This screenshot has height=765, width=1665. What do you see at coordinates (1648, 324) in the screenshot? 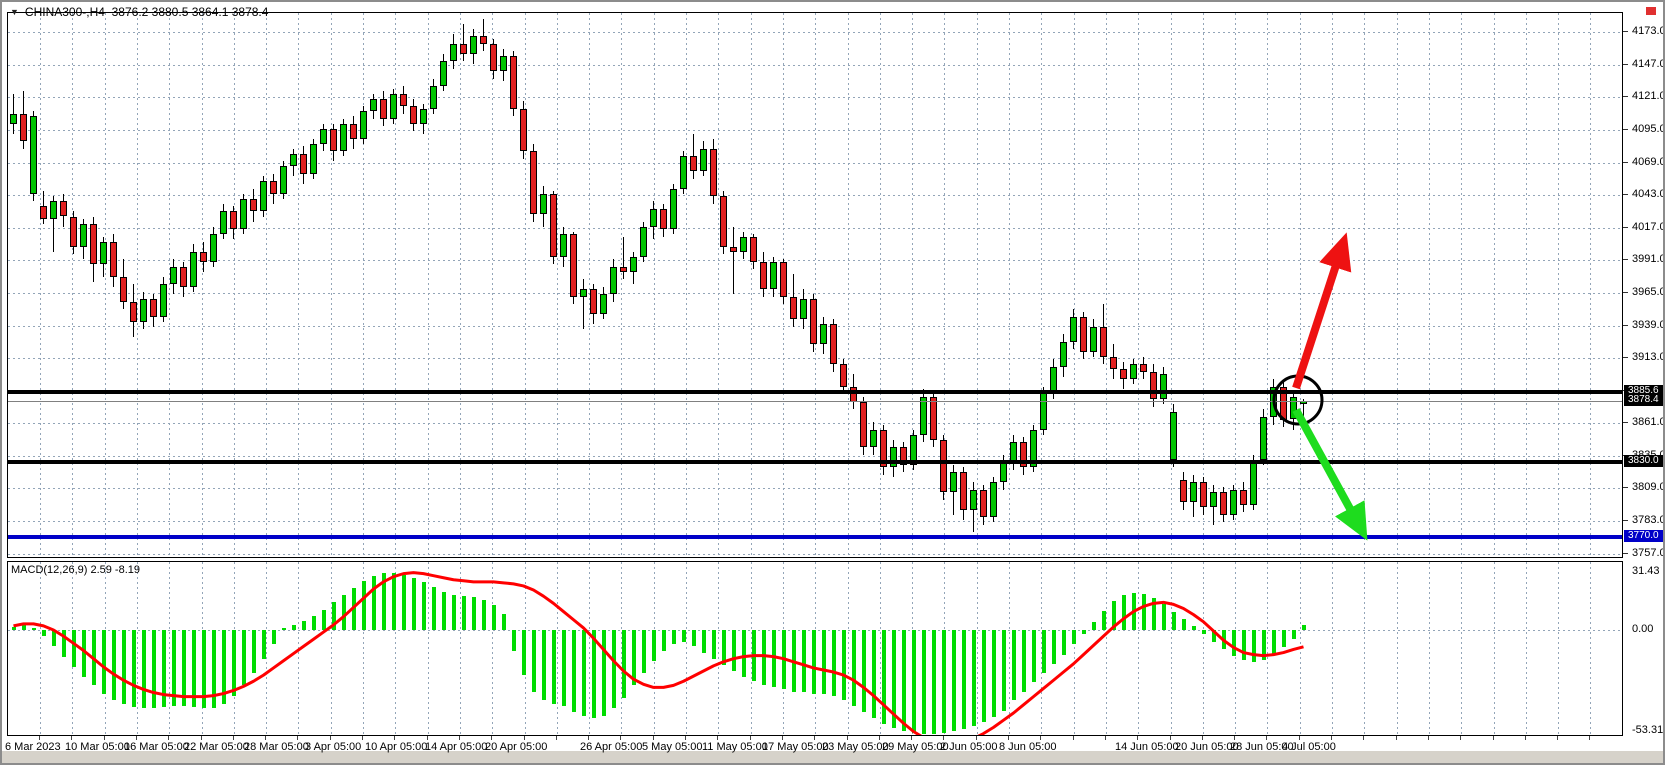
I see `price-axis-label: 3939.0` at bounding box center [1648, 324].